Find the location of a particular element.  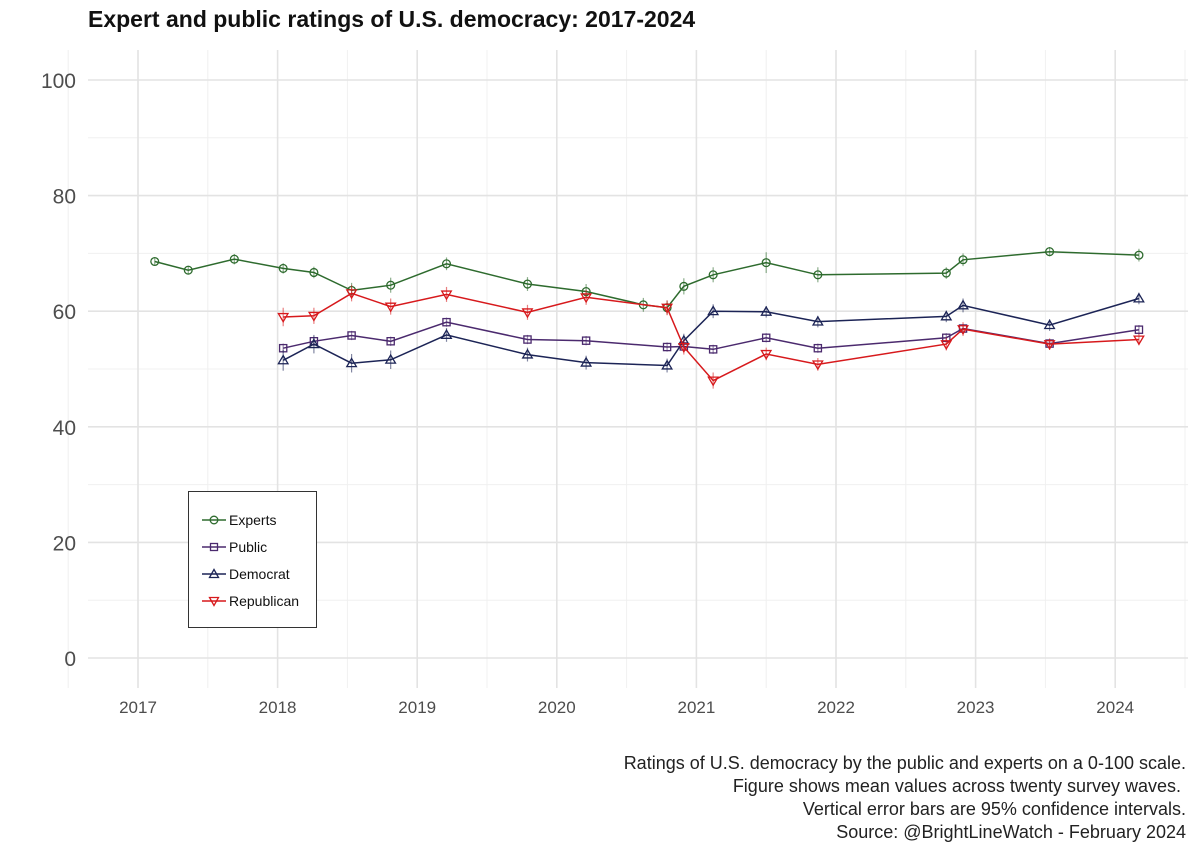

x-tick-label: 2018 is located at coordinates (278, 707).